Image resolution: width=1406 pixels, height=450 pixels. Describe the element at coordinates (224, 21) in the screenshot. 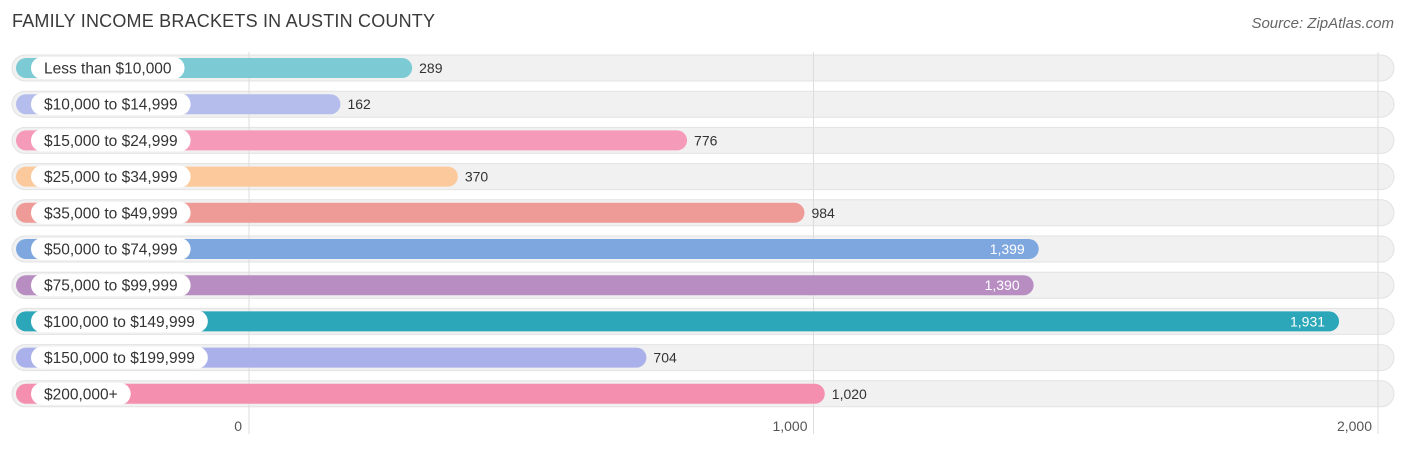

I see `chart-title: FAMILY INCOME BRACKETS IN AUSTIN COUNTY` at that location.